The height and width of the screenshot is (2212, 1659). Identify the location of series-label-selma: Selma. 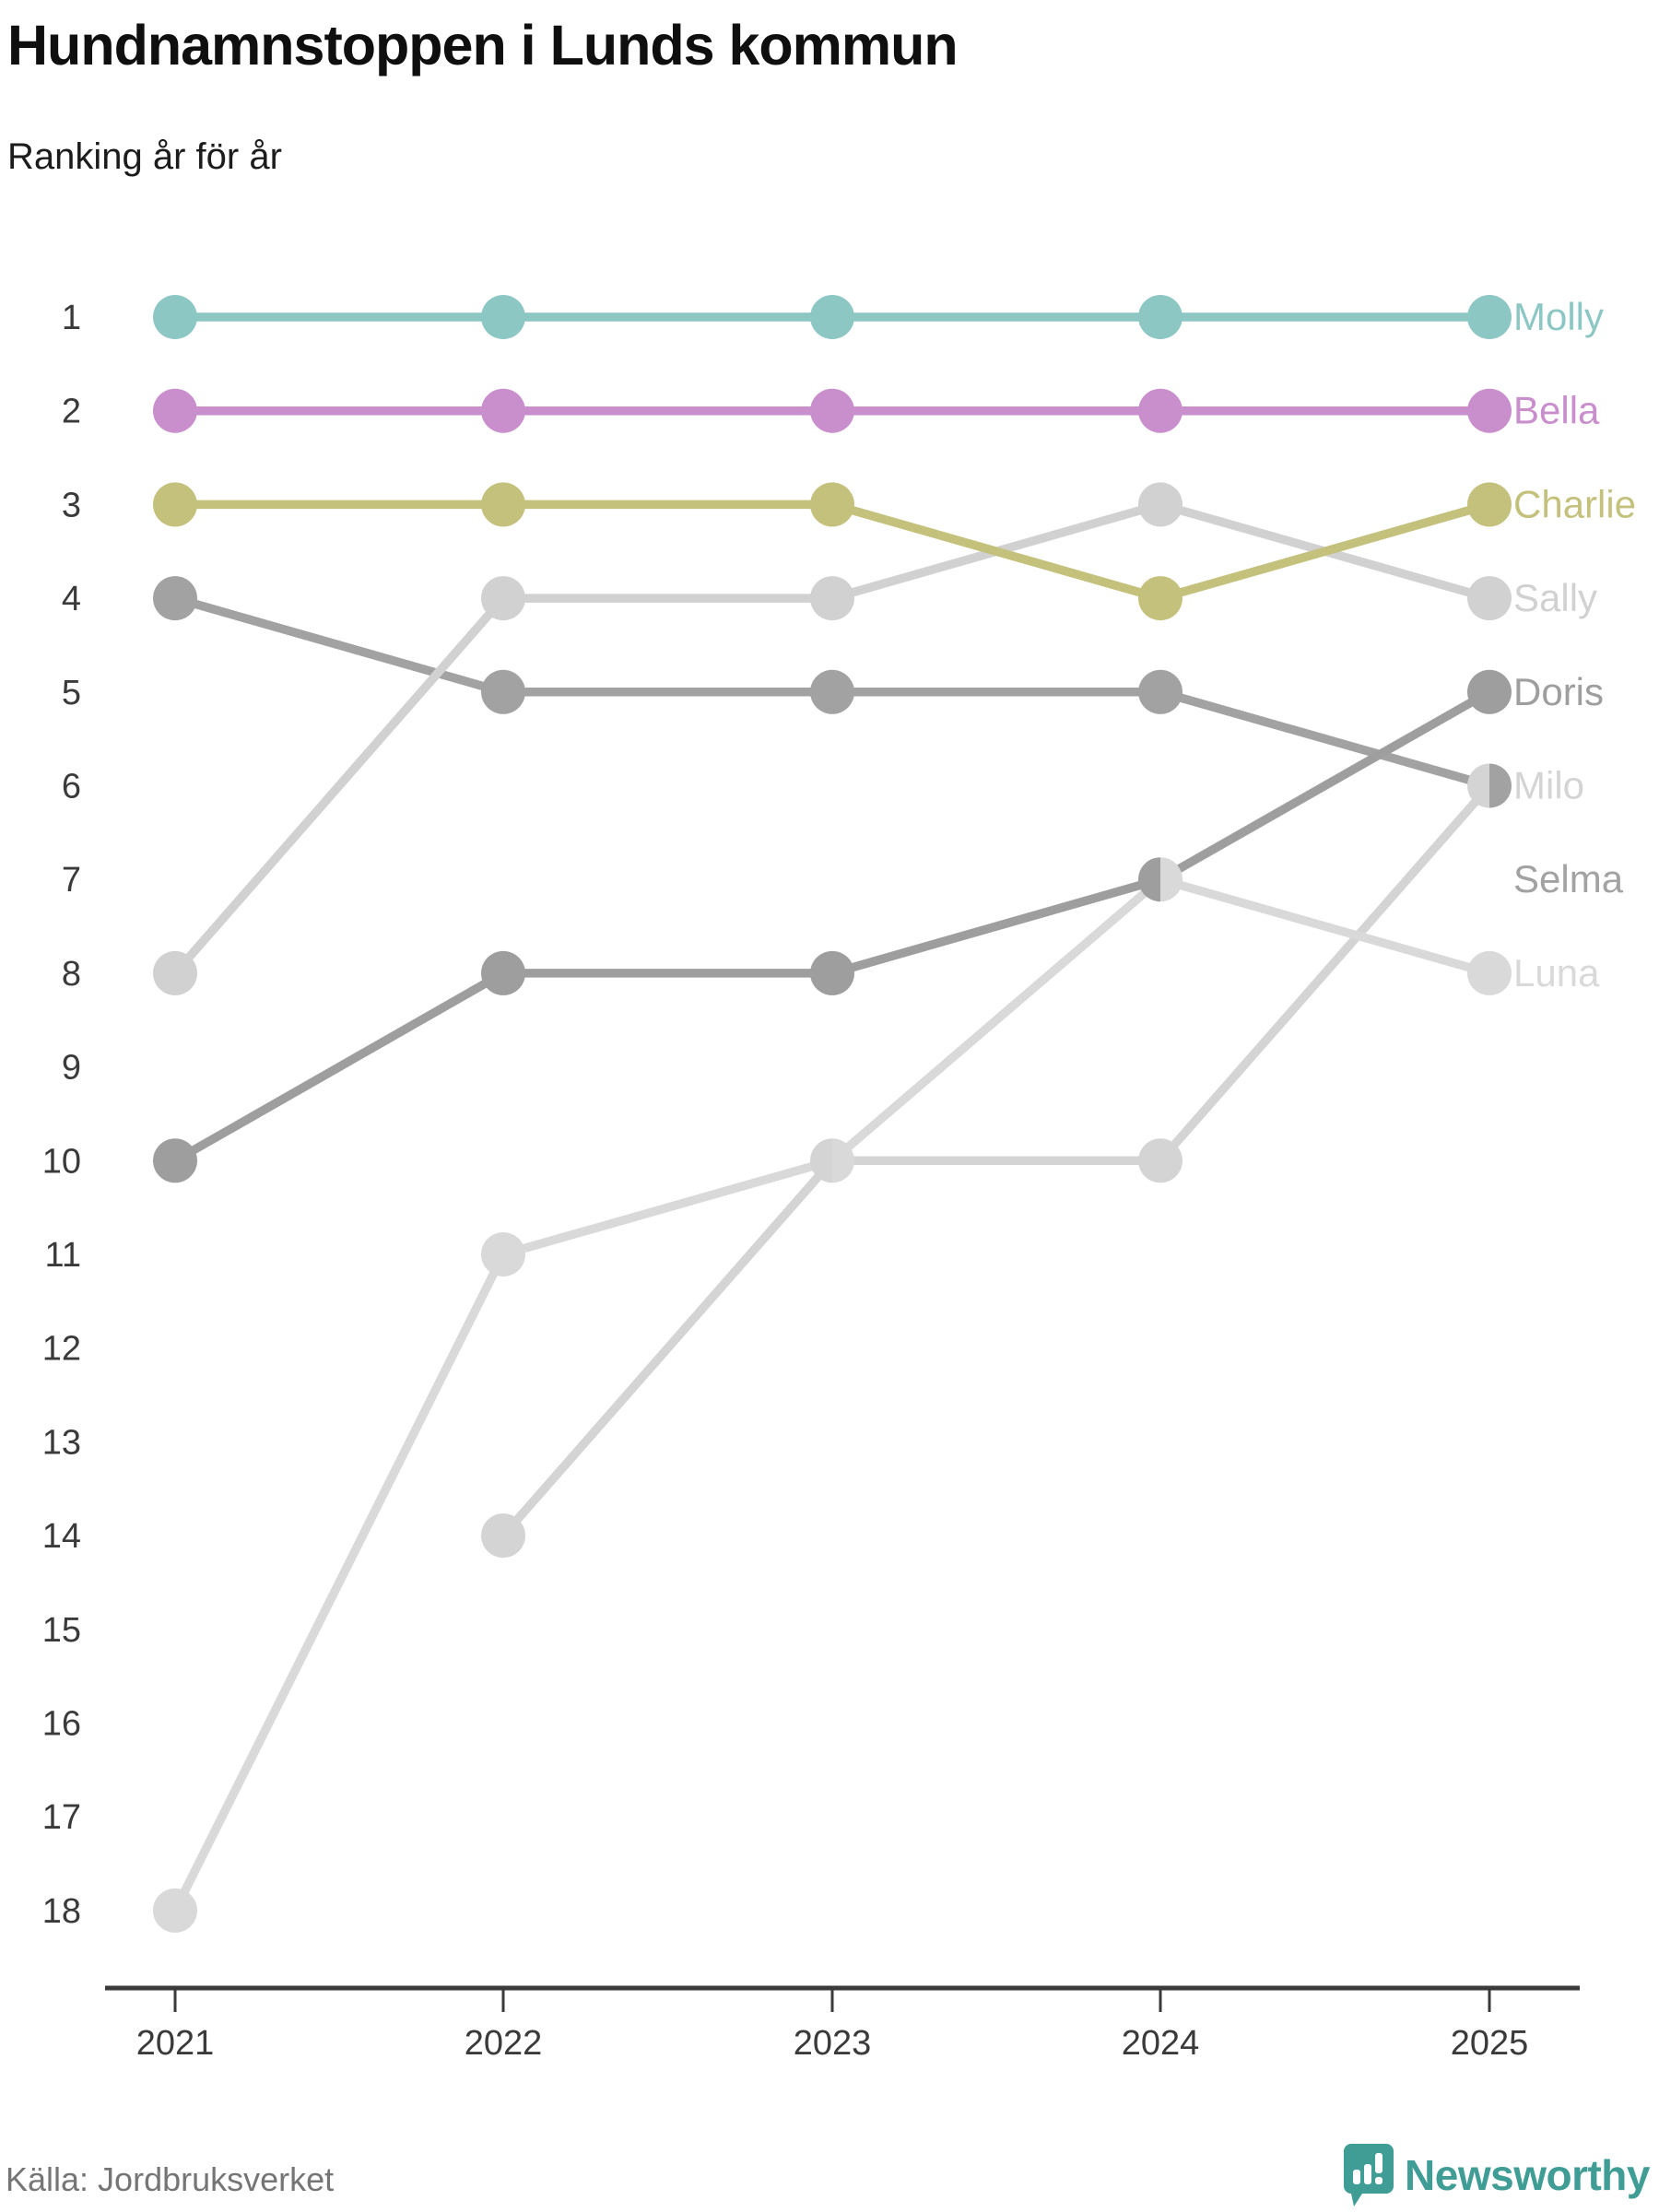
(1568, 878).